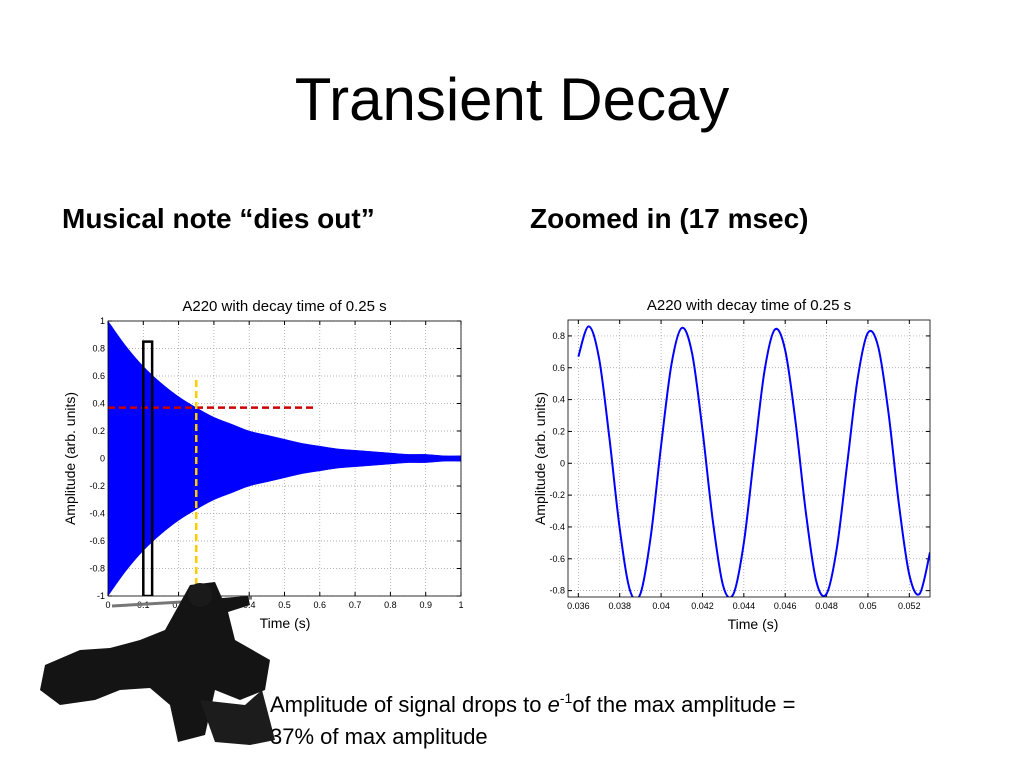  Describe the element at coordinates (744, 606) in the screenshot. I see `x-tick-label: 0.044` at that location.